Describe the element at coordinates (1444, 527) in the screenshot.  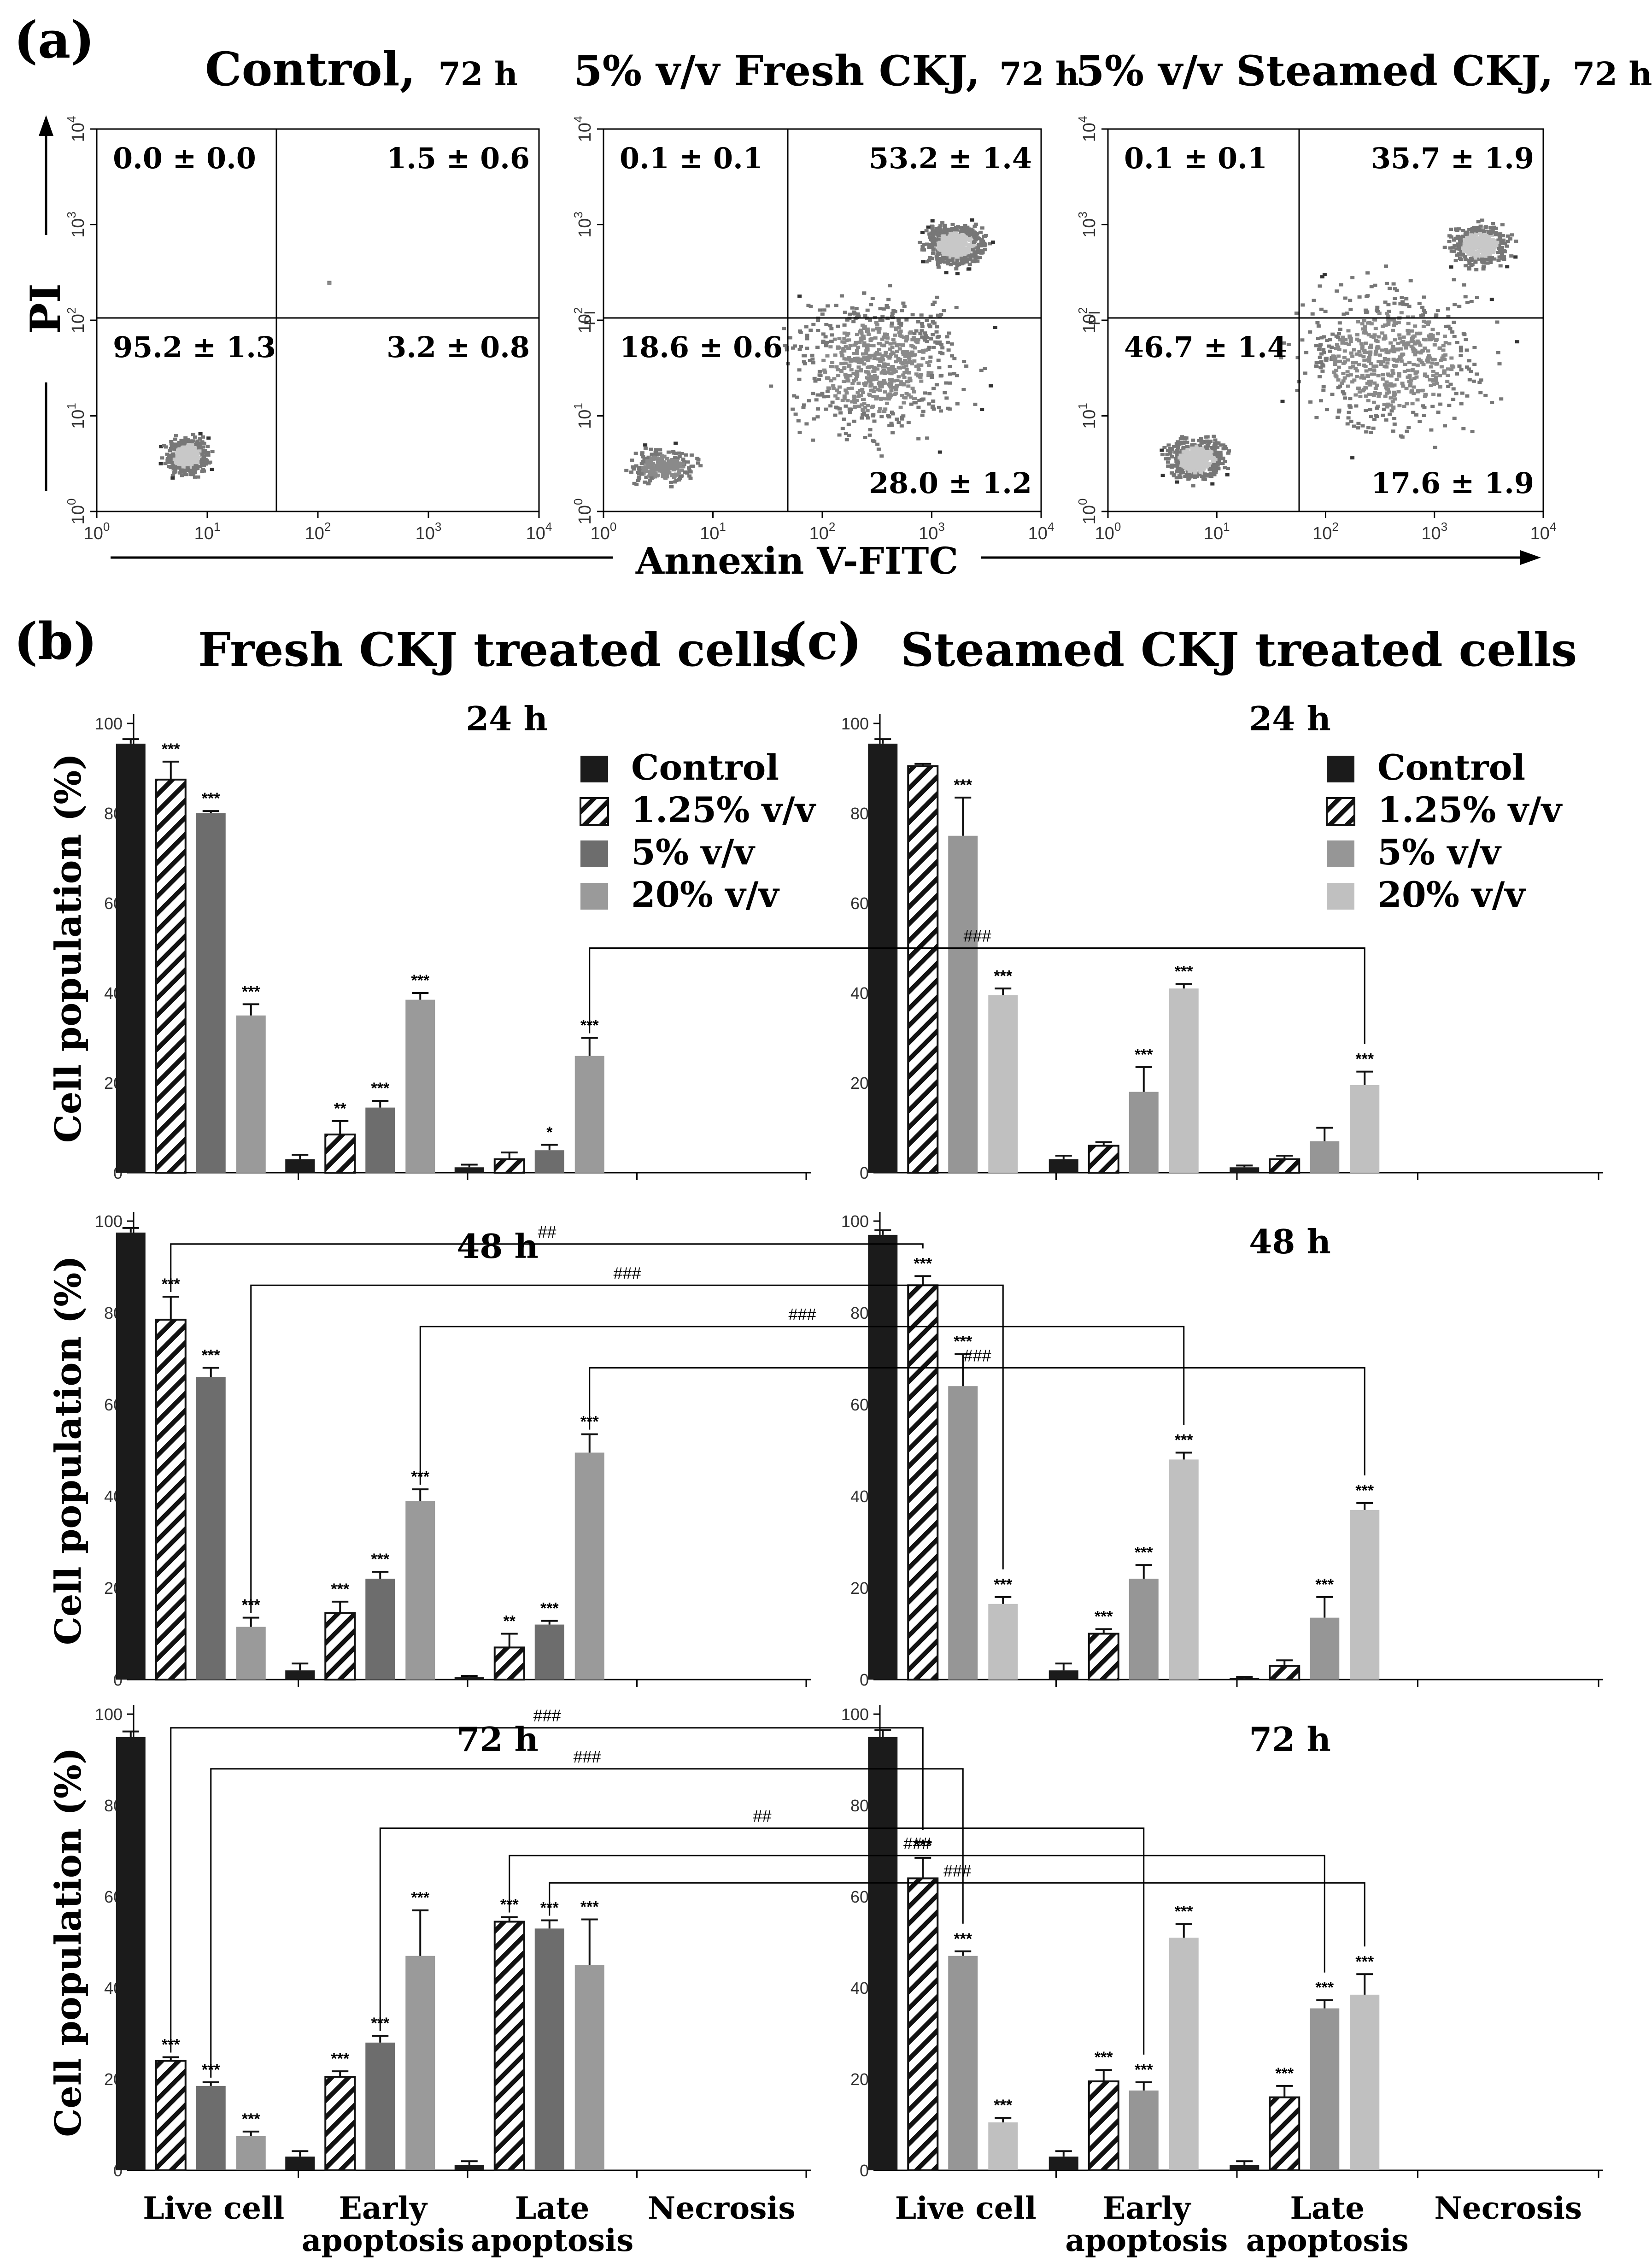
I see `tick-exponent: 3` at that location.